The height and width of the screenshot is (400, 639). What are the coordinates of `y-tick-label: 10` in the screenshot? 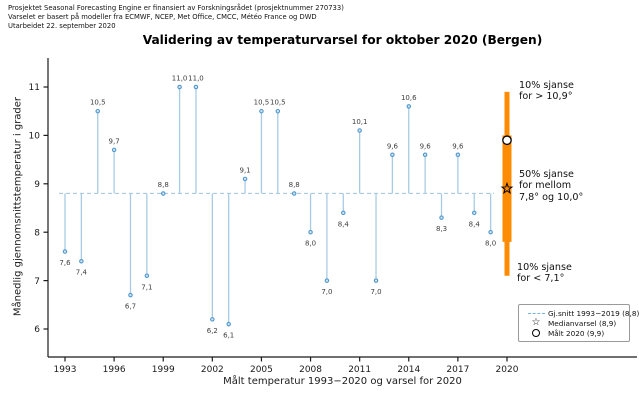 It's located at (35, 137).